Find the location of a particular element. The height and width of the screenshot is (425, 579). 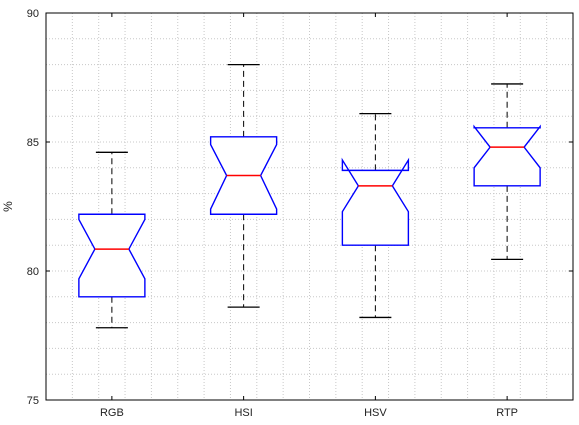

y-axis-label: % is located at coordinates (8, 206).